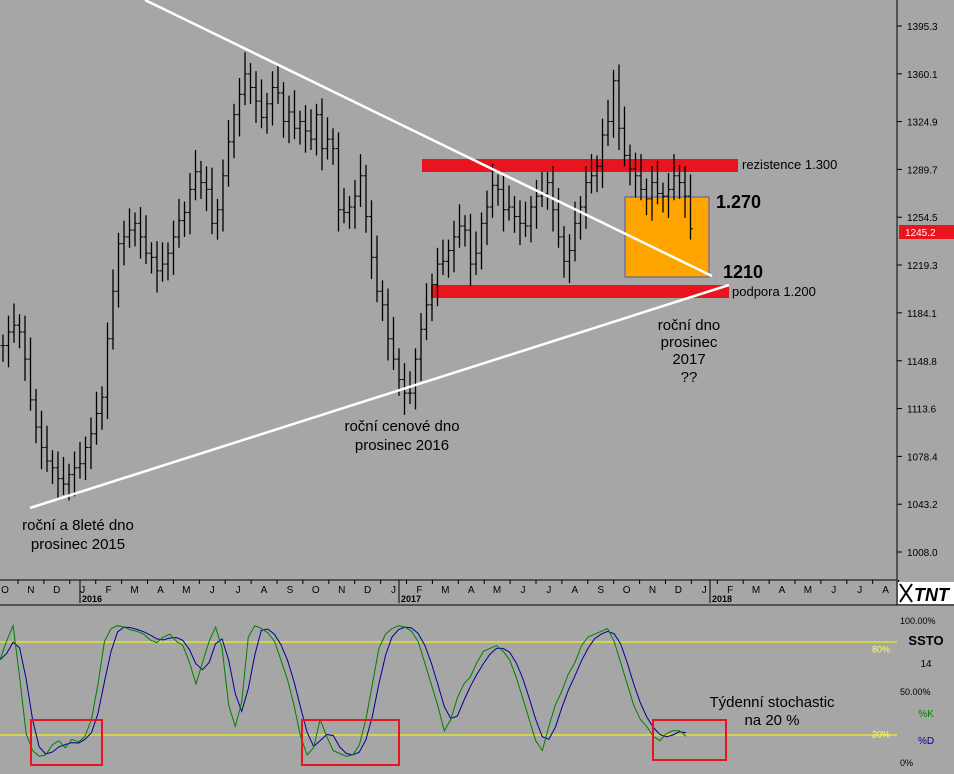 This screenshot has width=954, height=774. Describe the element at coordinates (743, 272) in the screenshot. I see `level-1210-label: 1210` at that location.